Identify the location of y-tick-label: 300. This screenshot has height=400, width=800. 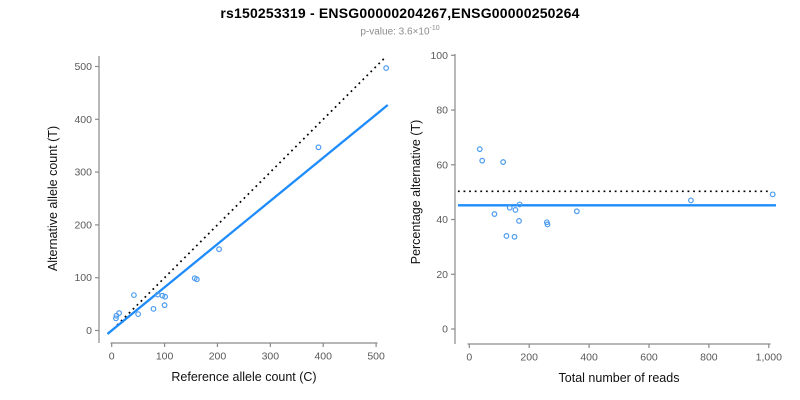
(83, 173).